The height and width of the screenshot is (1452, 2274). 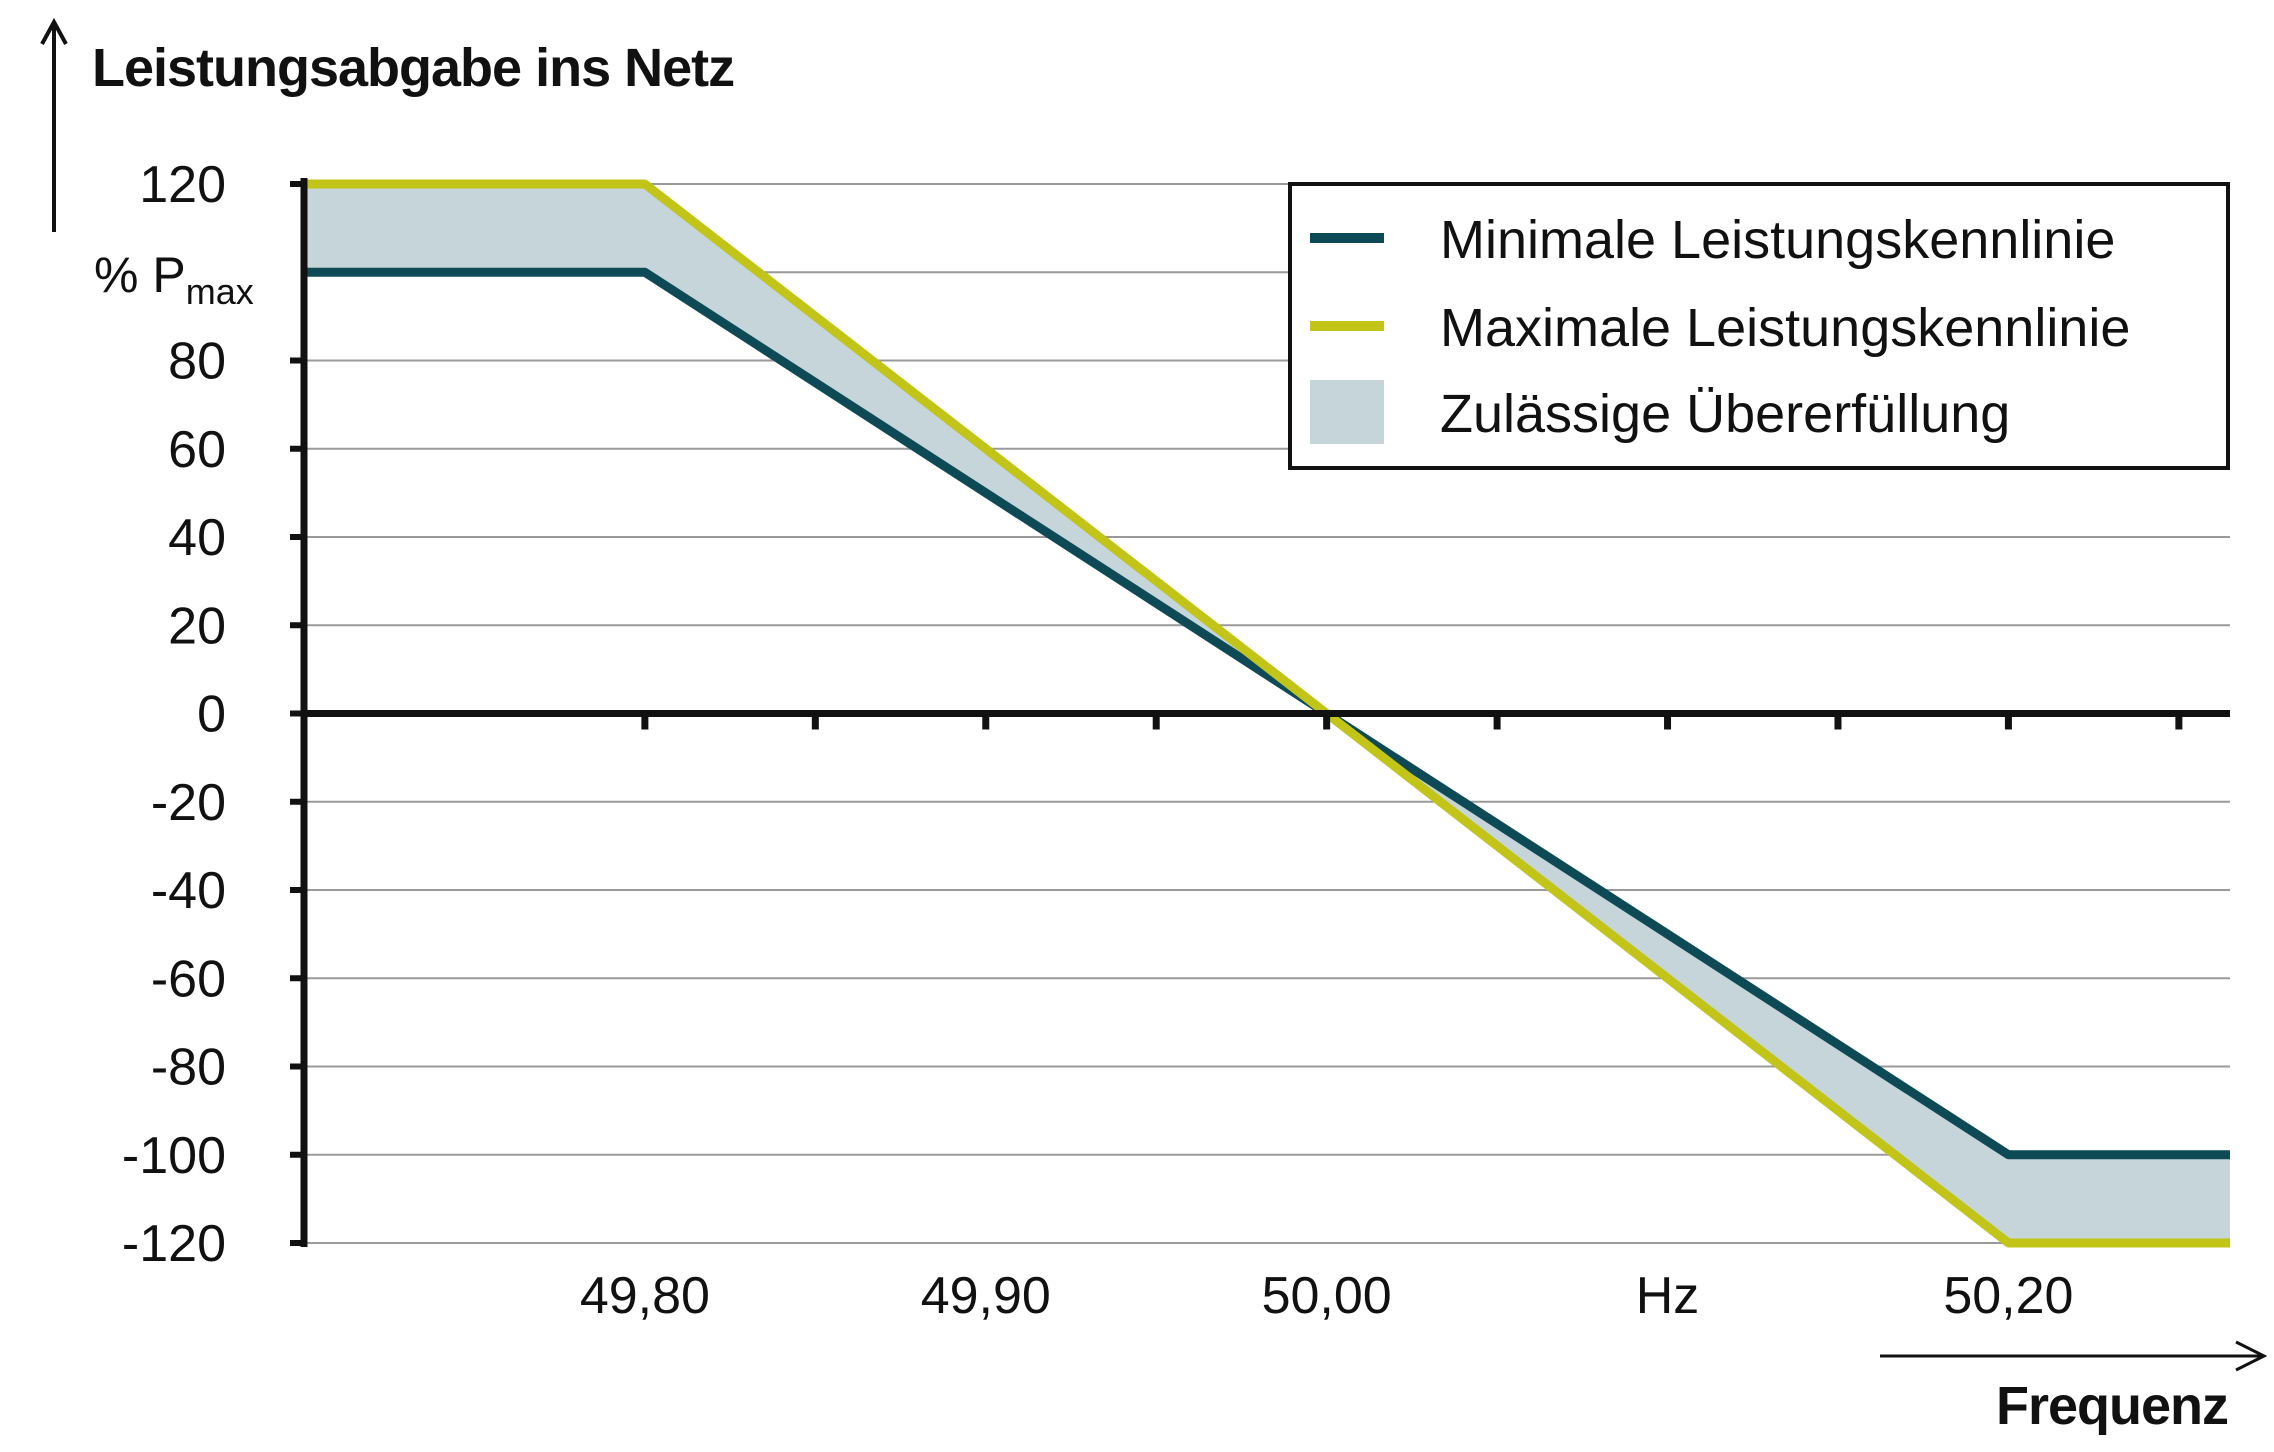 What do you see at coordinates (174, 1244) in the screenshot?
I see `y-tick-label: -120` at bounding box center [174, 1244].